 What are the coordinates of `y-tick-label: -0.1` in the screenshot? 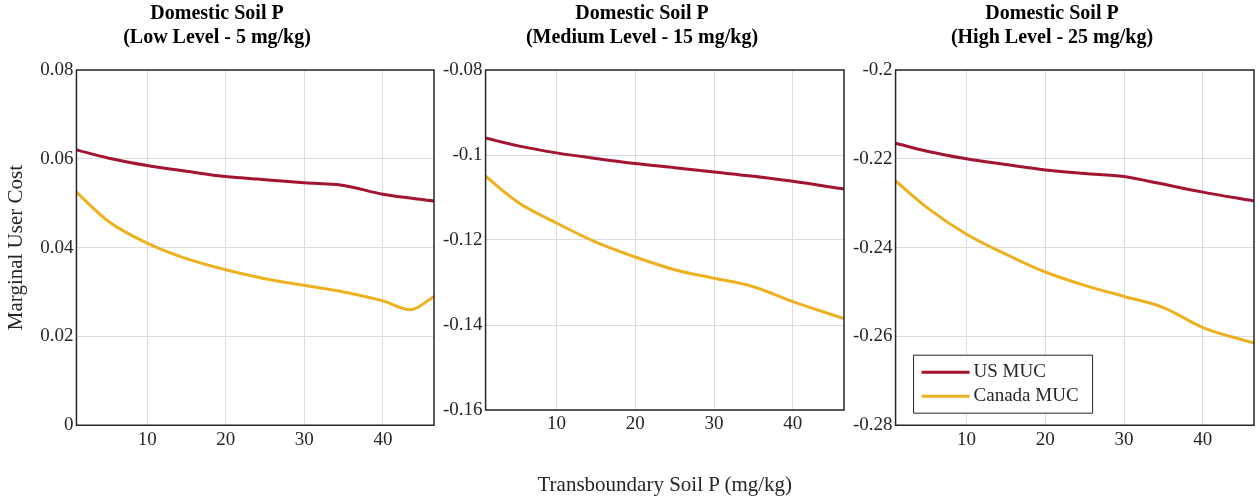 It's located at (467, 153).